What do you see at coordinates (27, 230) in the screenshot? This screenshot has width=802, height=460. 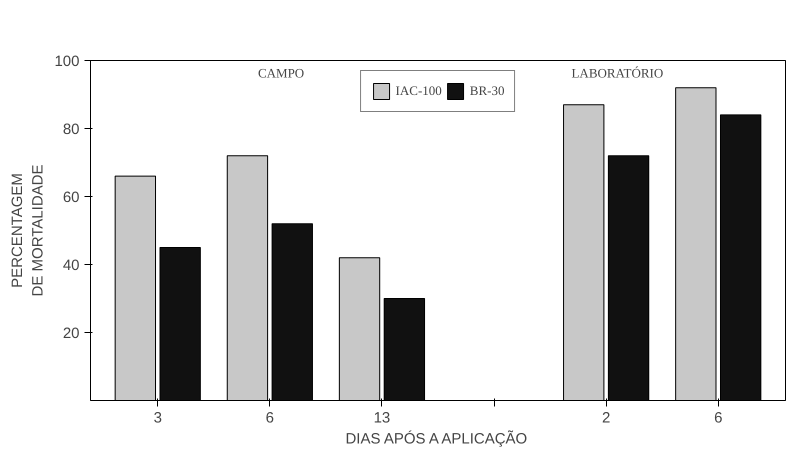 I see `y-axis-title: PERCENTAGEM DE MORTALIDADE` at bounding box center [27, 230].